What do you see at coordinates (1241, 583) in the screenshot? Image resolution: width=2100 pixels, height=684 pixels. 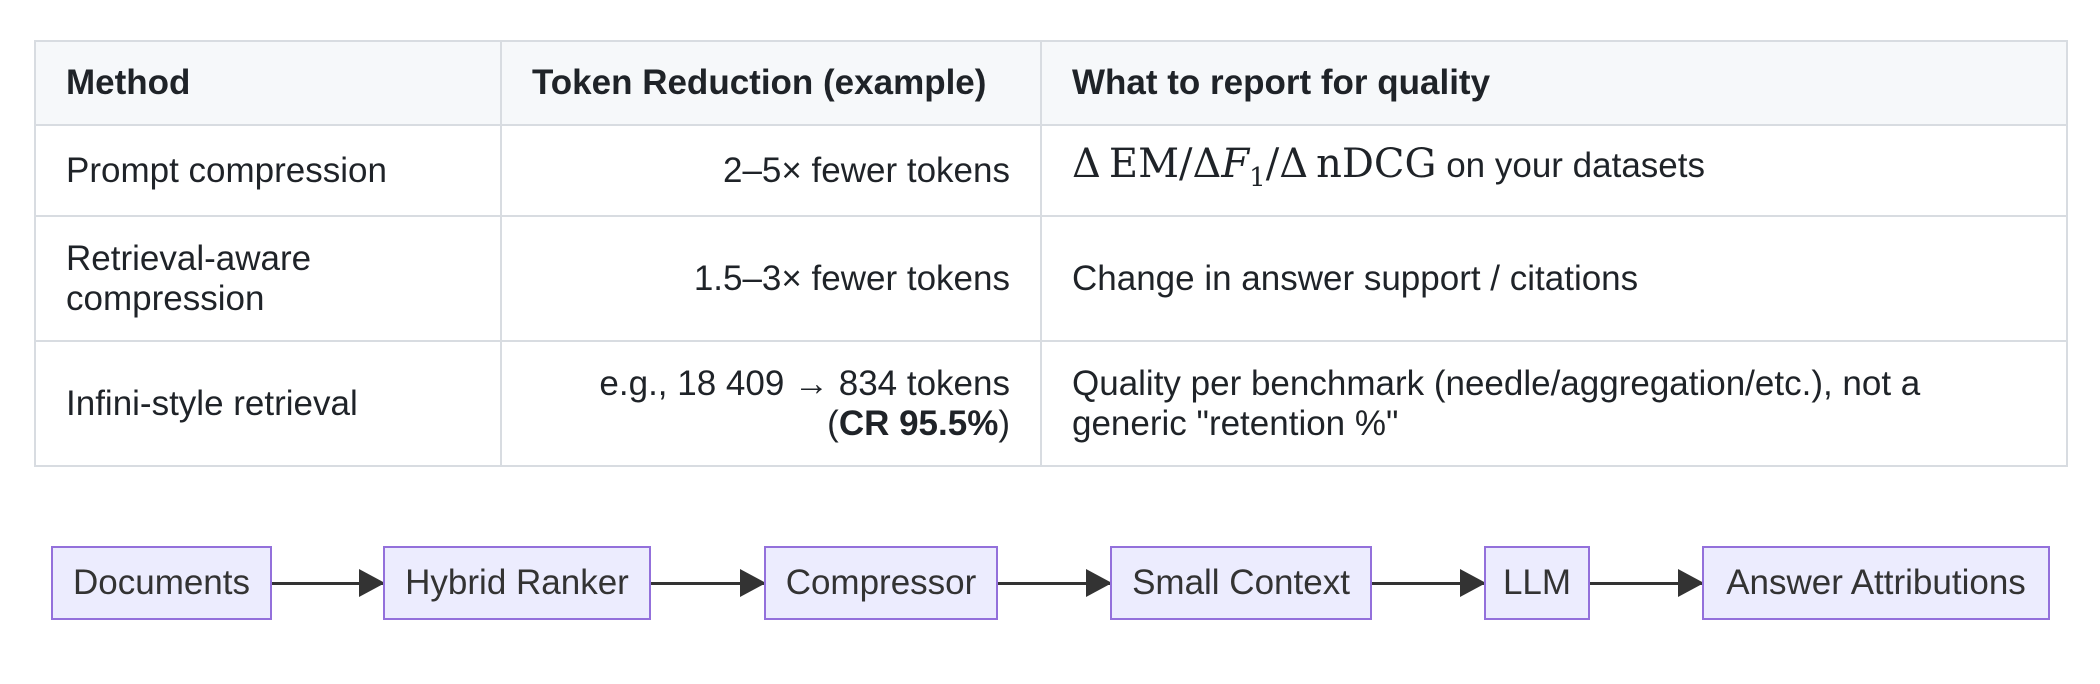 I see `node-small-context: Small Context` at bounding box center [1241, 583].